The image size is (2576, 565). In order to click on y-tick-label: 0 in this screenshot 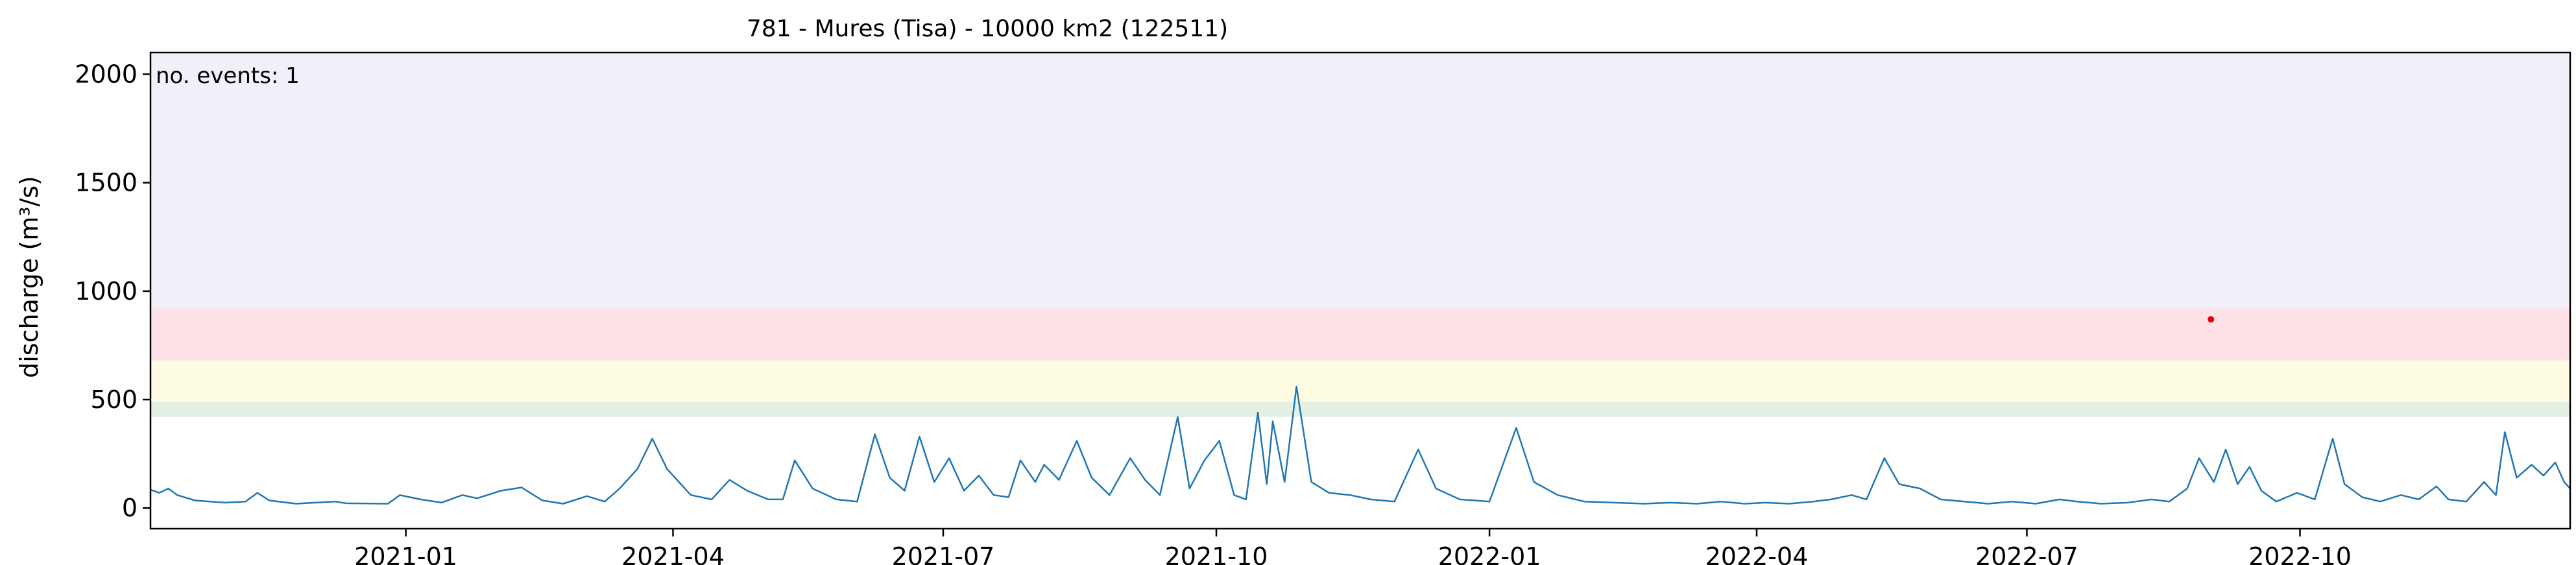, I will do `click(130, 508)`.